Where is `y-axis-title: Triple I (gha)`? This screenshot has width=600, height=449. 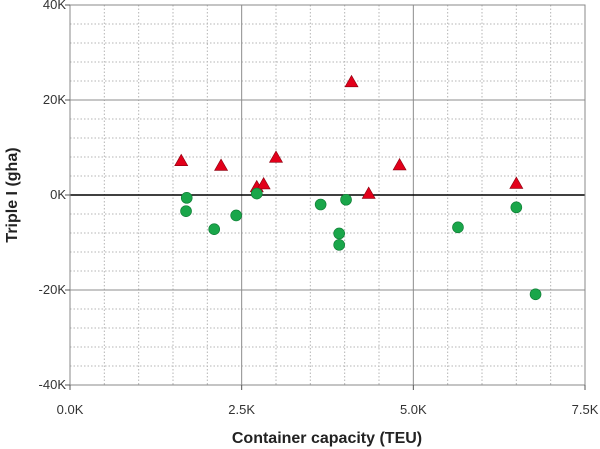 y-axis-title: Triple I (gha) is located at coordinates (12, 194).